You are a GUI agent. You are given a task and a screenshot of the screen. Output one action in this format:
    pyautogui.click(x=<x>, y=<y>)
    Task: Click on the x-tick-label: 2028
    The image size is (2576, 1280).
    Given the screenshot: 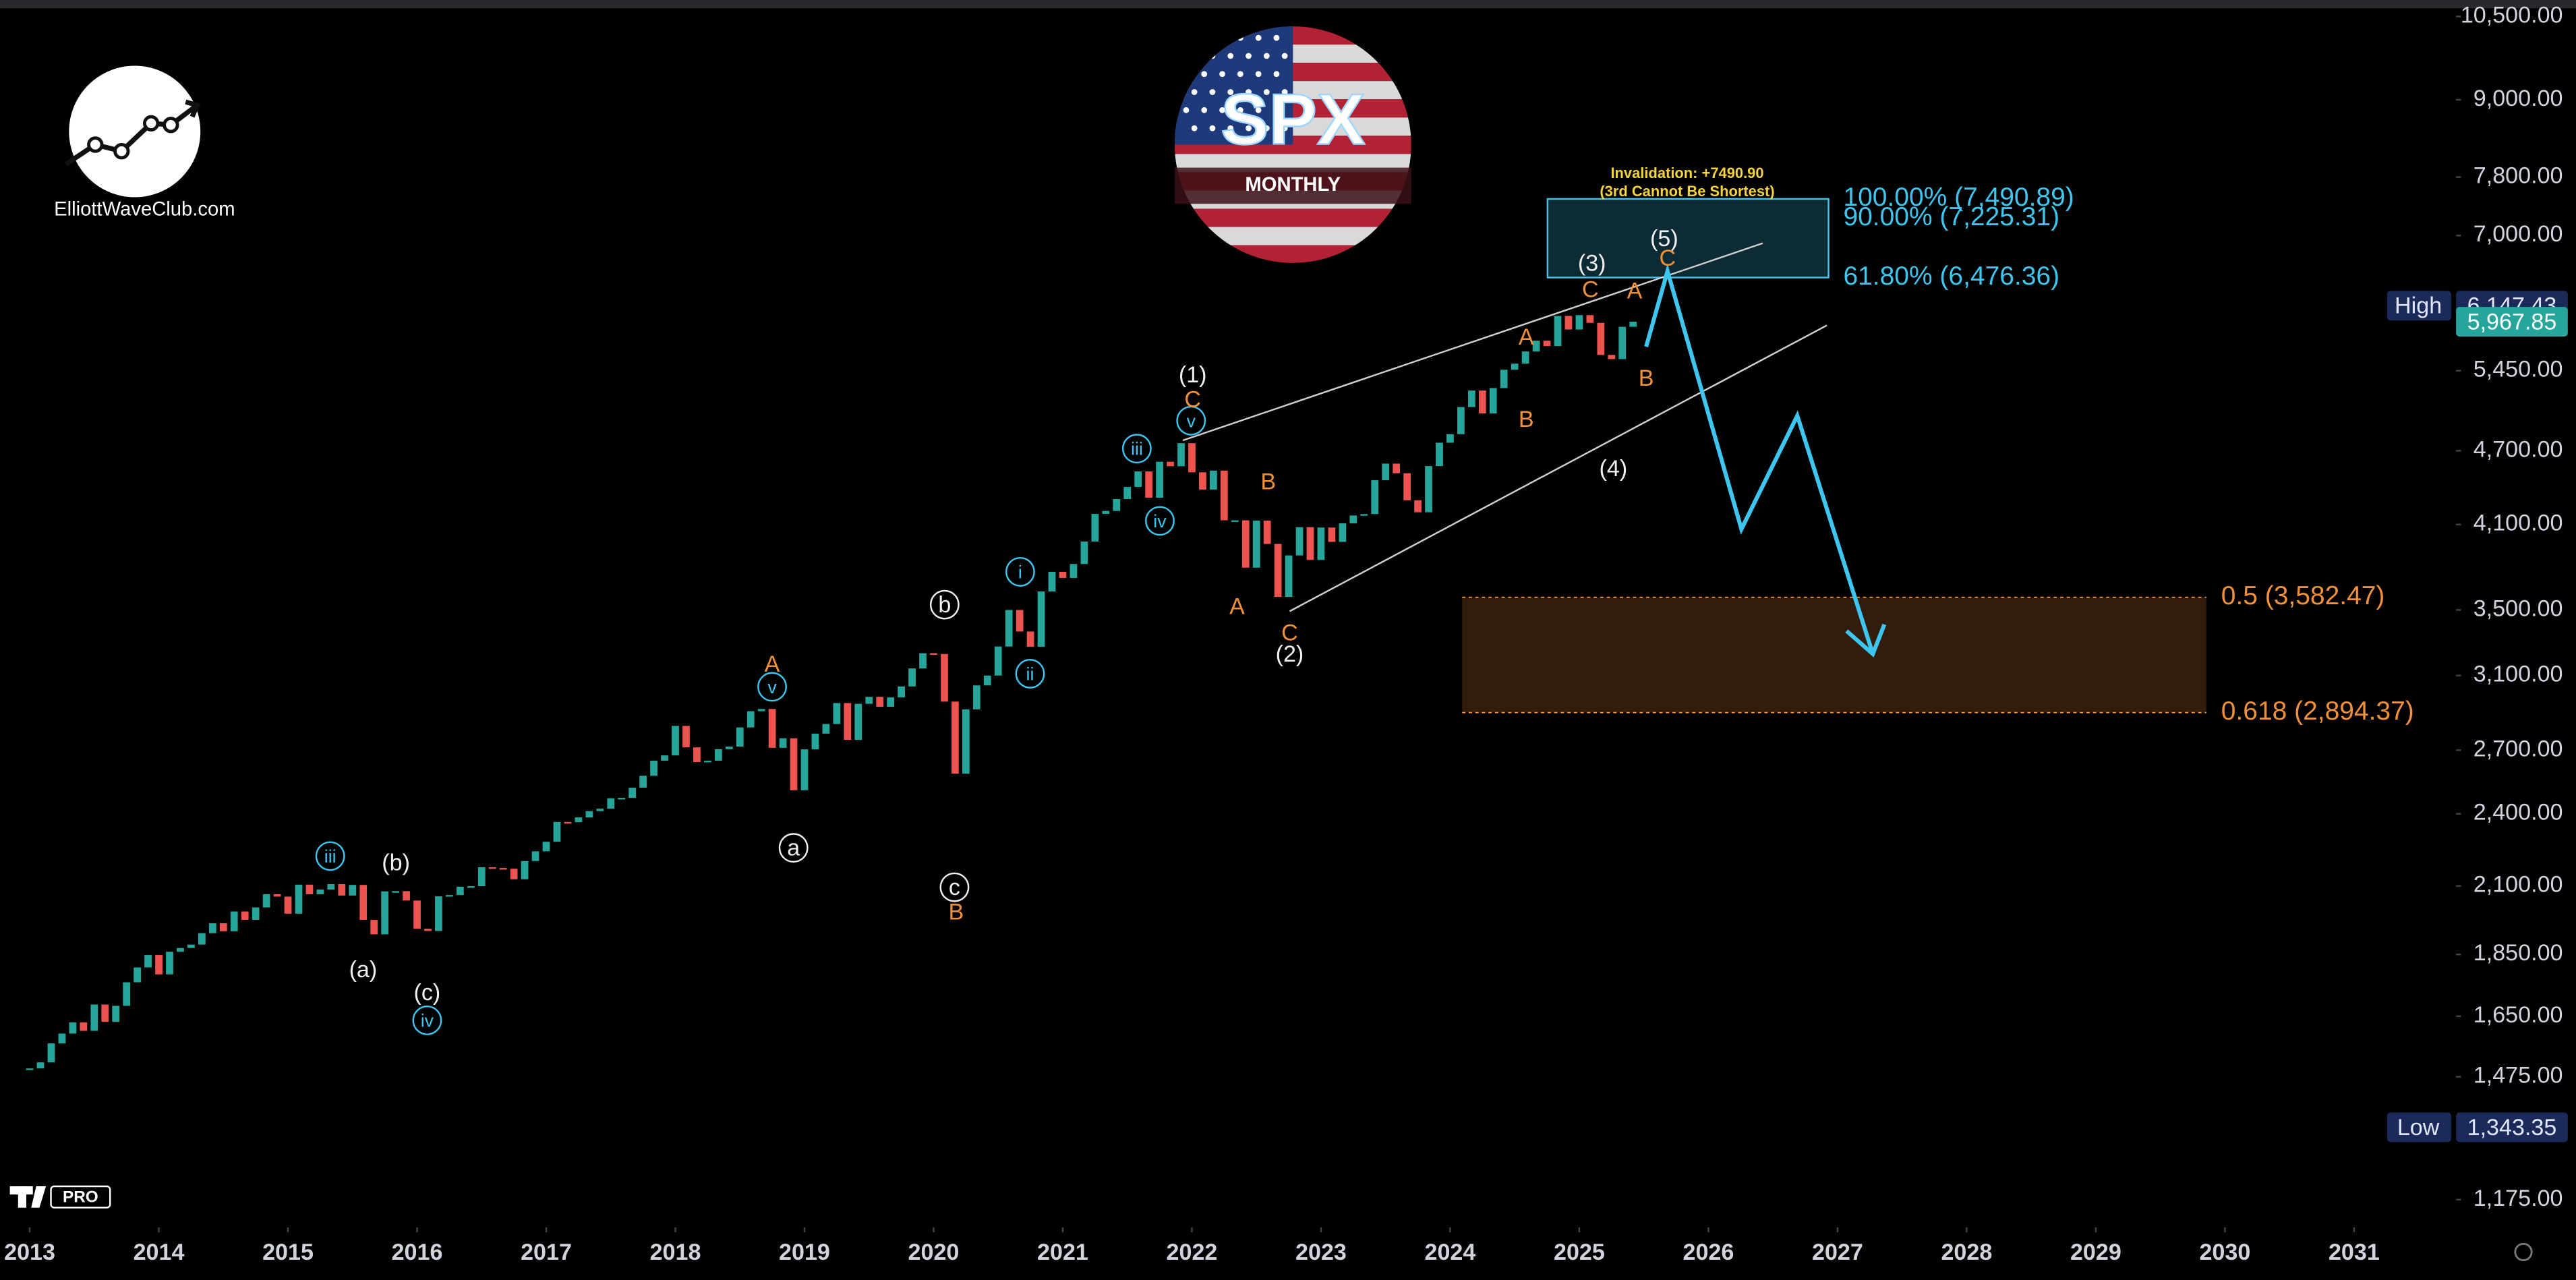 What is the action you would take?
    pyautogui.click(x=1966, y=1252)
    